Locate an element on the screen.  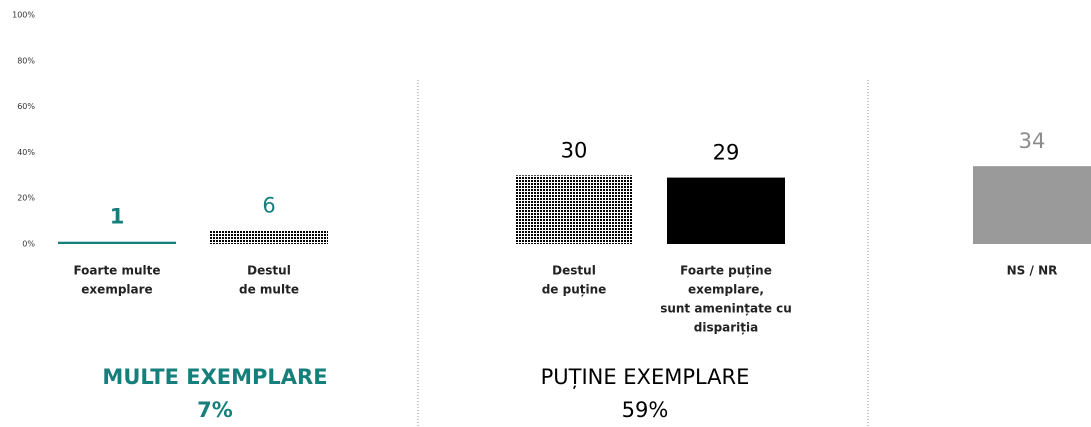
value-label: 29 is located at coordinates (726, 153).